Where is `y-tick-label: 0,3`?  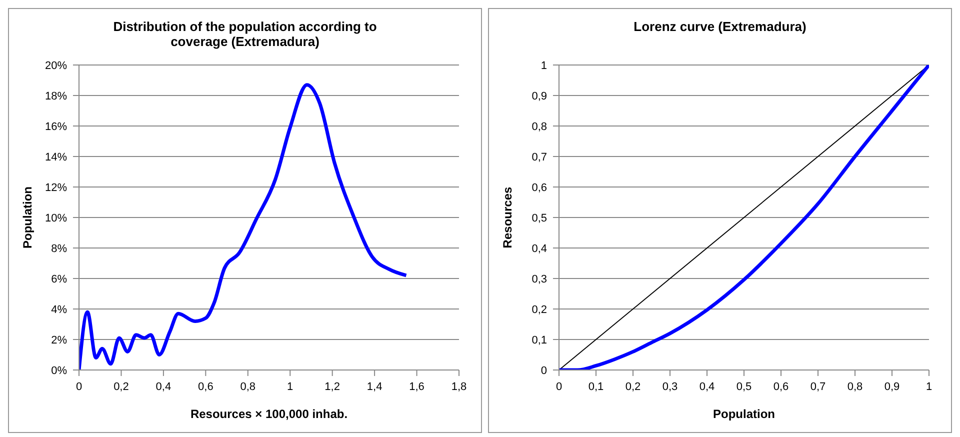 y-tick-label: 0,3 is located at coordinates (539, 280).